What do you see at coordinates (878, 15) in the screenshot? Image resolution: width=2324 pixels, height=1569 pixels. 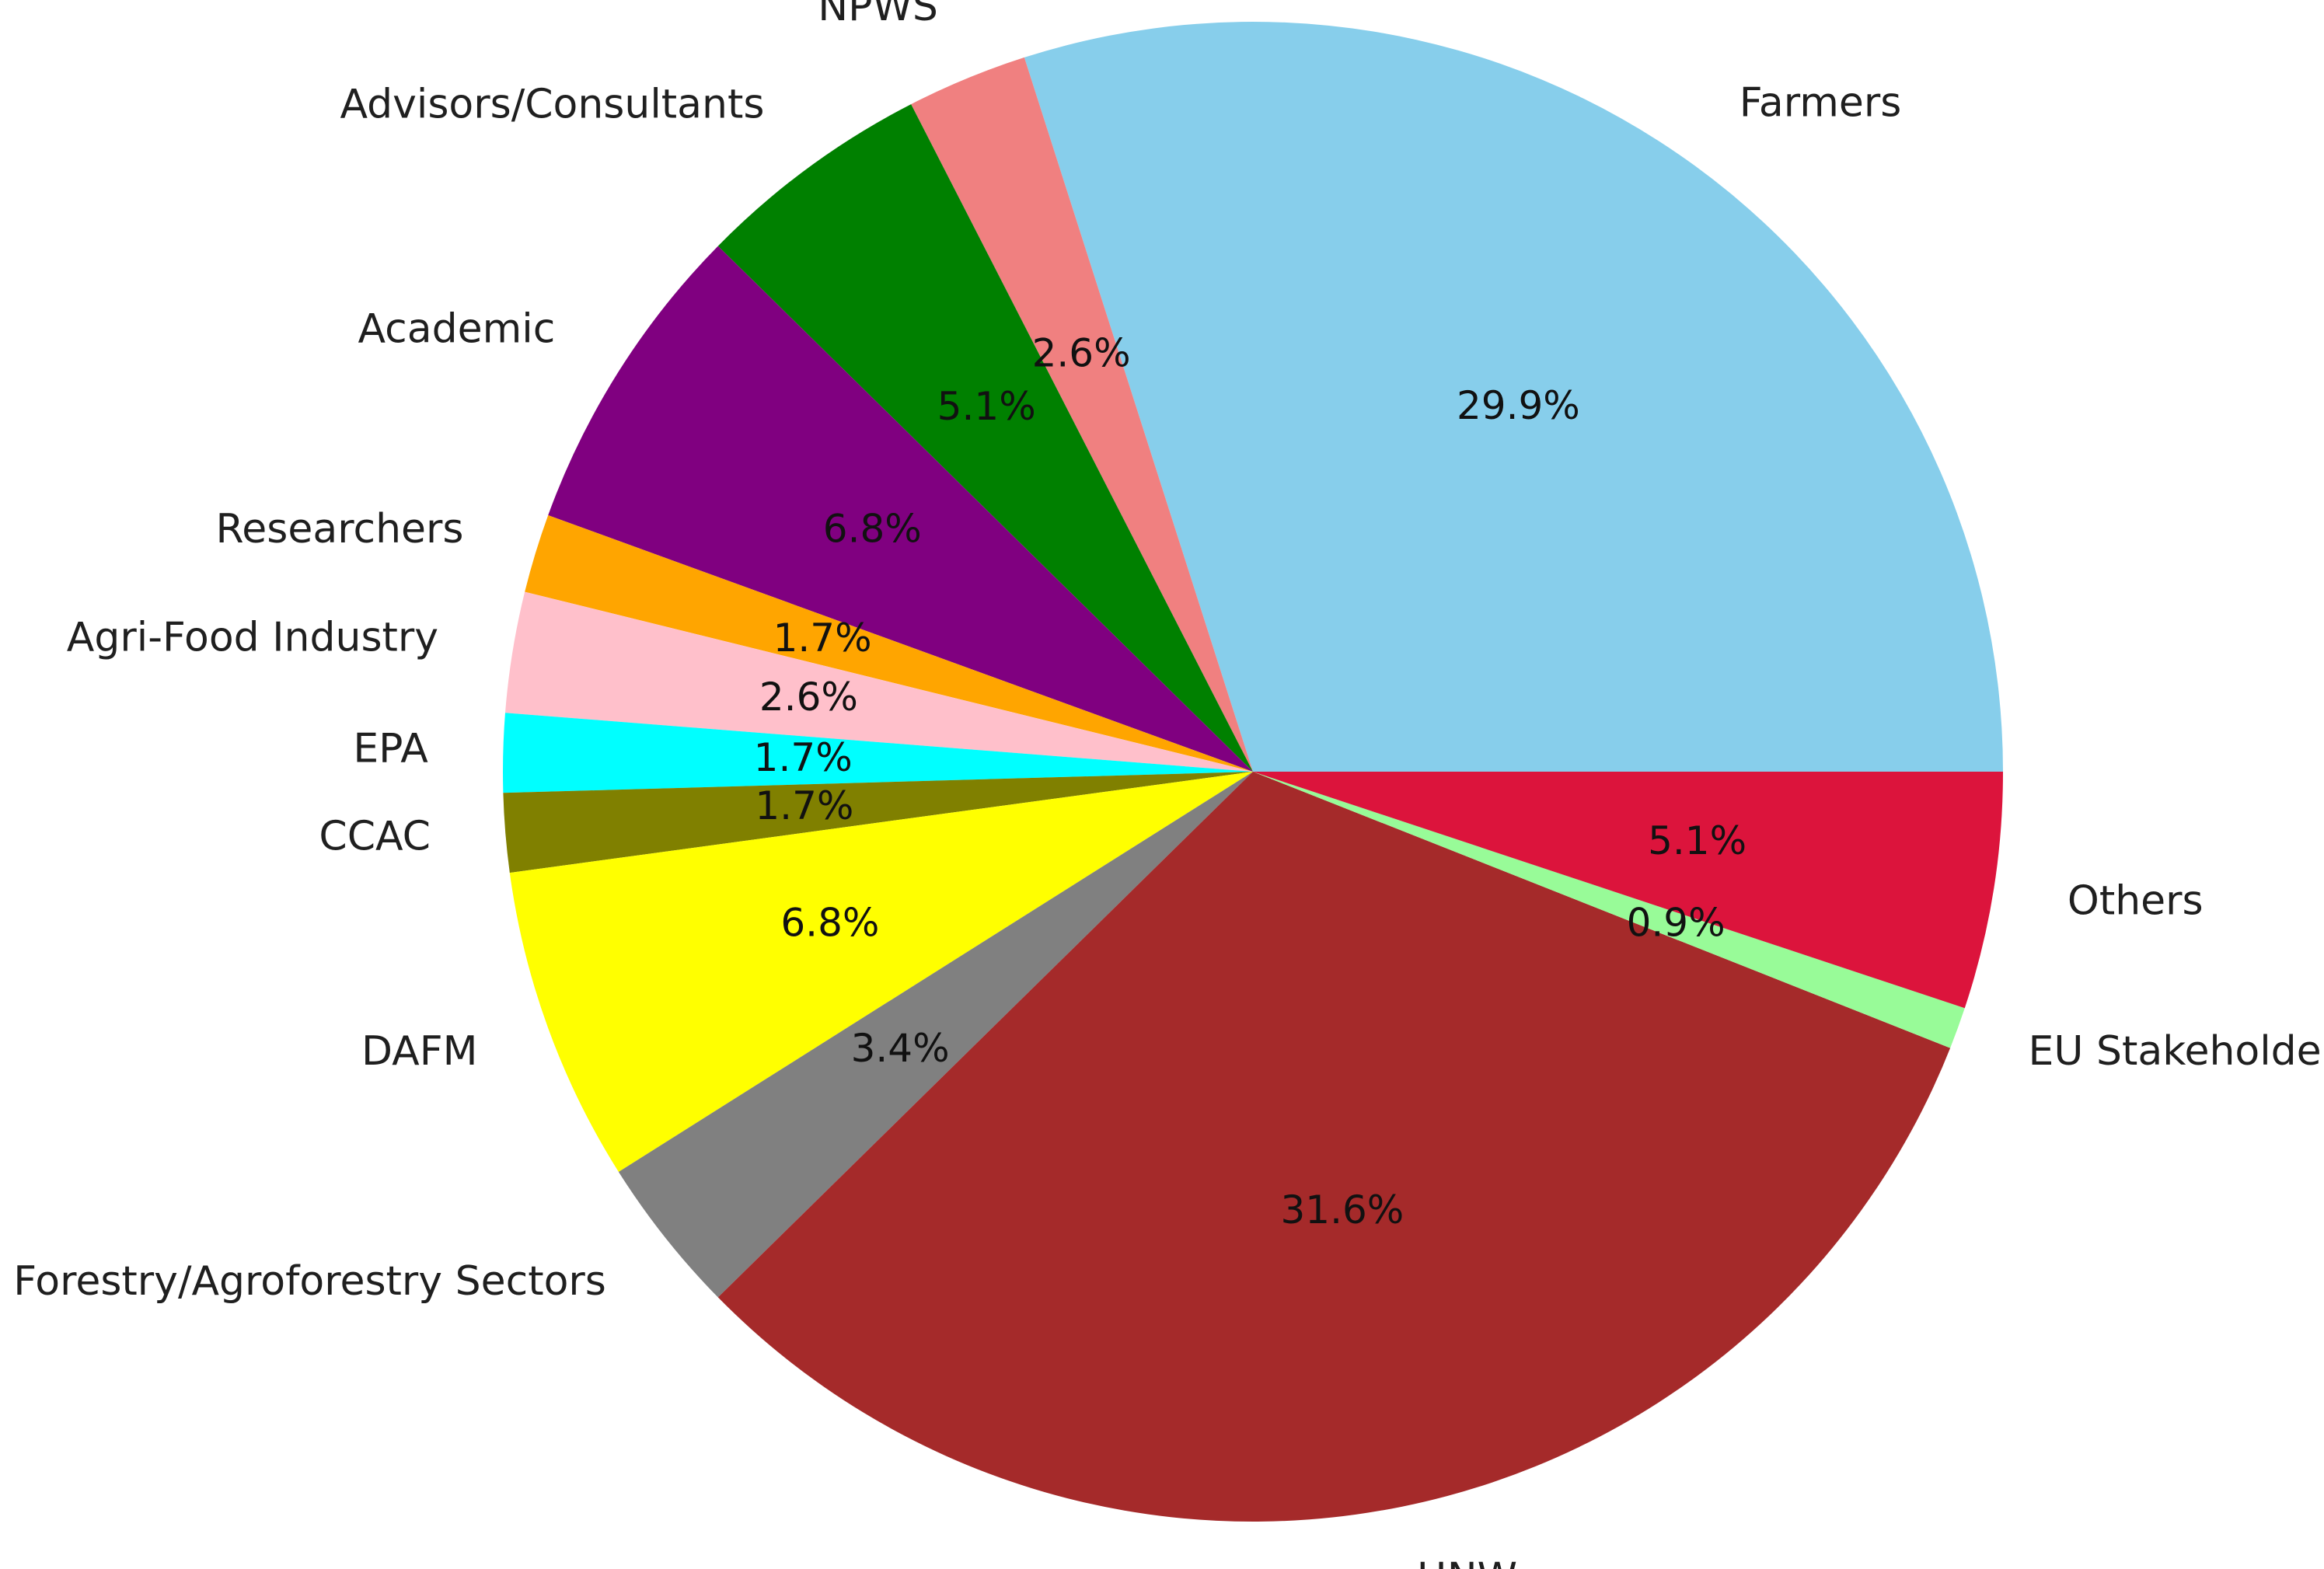 I see `slice-label-npws: NPWS` at bounding box center [878, 15].